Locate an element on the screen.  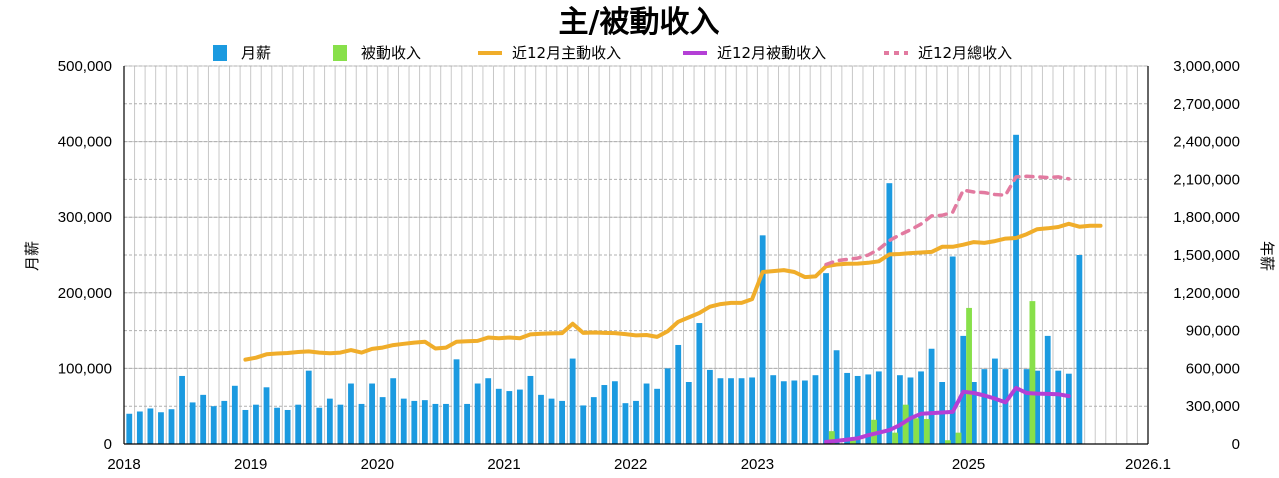
left-tick-label: 0 is located at coordinates (108, 444).